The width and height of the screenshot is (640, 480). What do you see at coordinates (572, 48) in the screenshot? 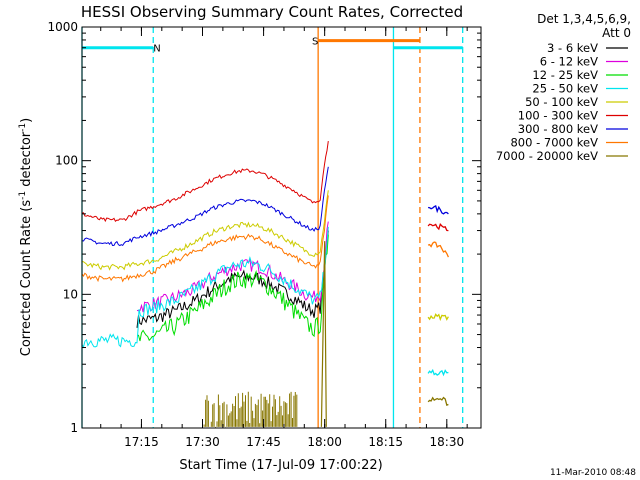
I see `legend-label-0: 3 - 6 keV` at bounding box center [572, 48].